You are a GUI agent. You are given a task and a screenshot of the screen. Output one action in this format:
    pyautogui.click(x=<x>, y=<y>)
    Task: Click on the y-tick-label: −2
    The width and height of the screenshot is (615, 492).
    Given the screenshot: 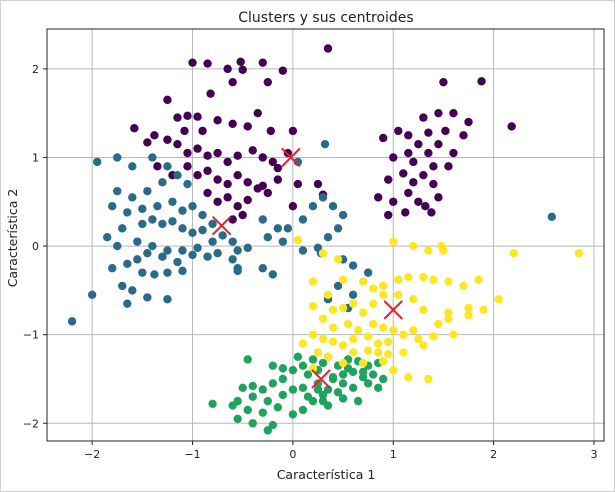 What is the action you would take?
    pyautogui.click(x=31, y=423)
    